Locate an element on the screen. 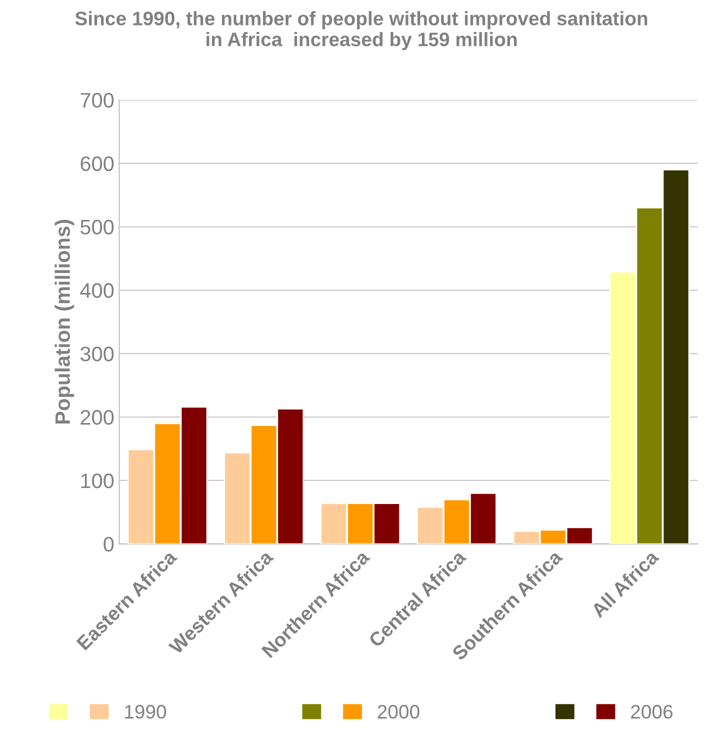  y-axis-title: Population (millions) is located at coordinates (64, 322).